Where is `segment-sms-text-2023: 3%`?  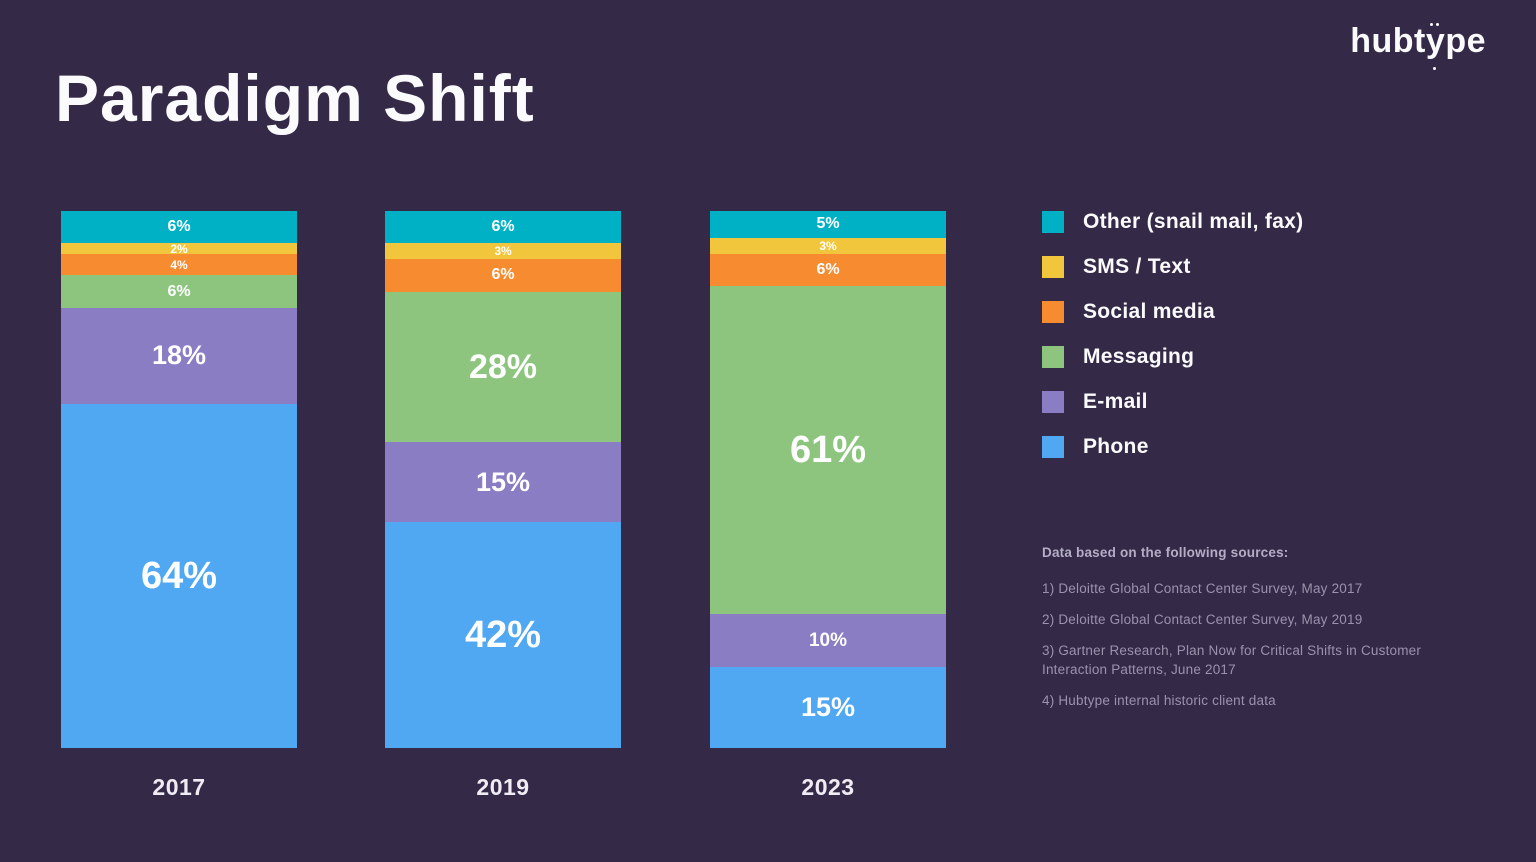 segment-sms-text-2023: 3% is located at coordinates (828, 245).